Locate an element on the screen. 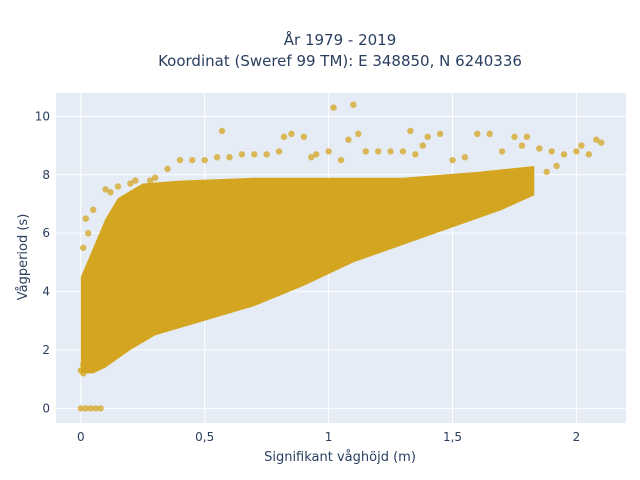 This screenshot has width=640, height=480. y-tick-label: 4 is located at coordinates (46, 292).